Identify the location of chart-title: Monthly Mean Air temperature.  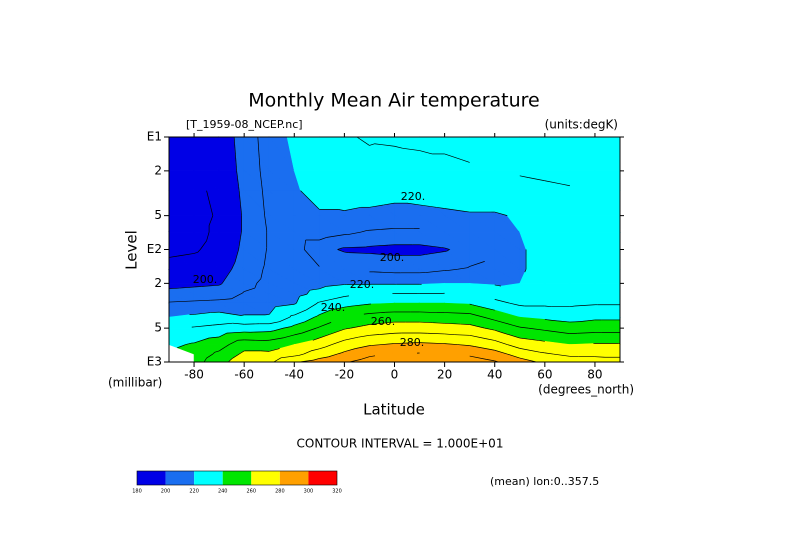
(393, 101).